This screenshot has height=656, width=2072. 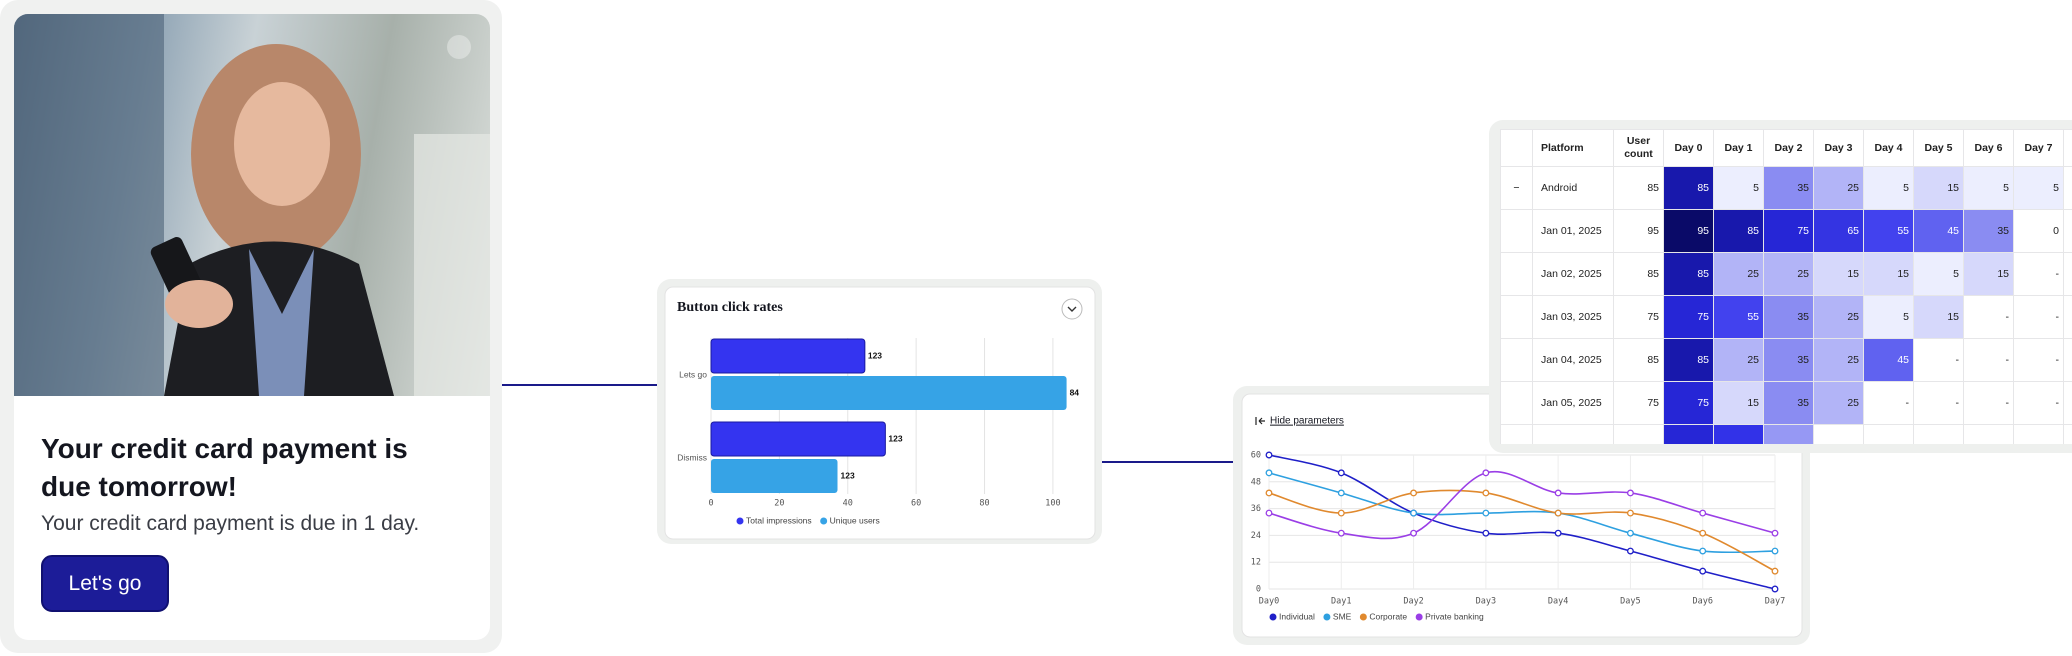 I want to click on header-cell: Day 5, so click(x=1938, y=148).